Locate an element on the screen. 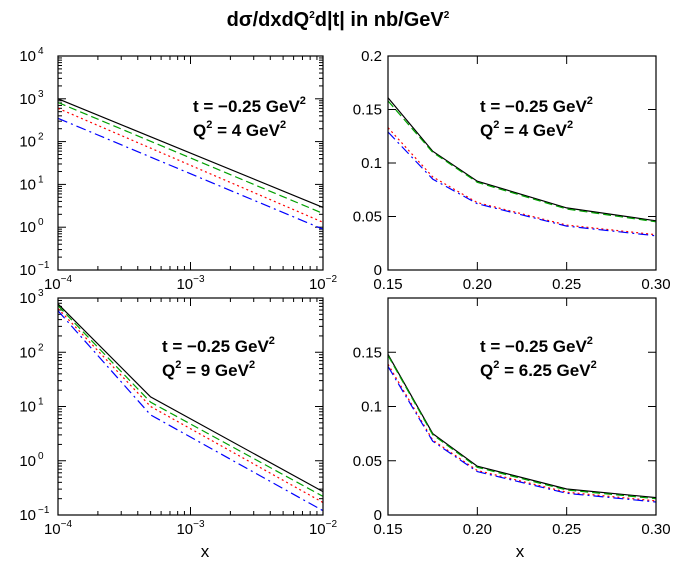  annotation-q2-value: Q2 = 9 GeV2 is located at coordinates (208, 369).